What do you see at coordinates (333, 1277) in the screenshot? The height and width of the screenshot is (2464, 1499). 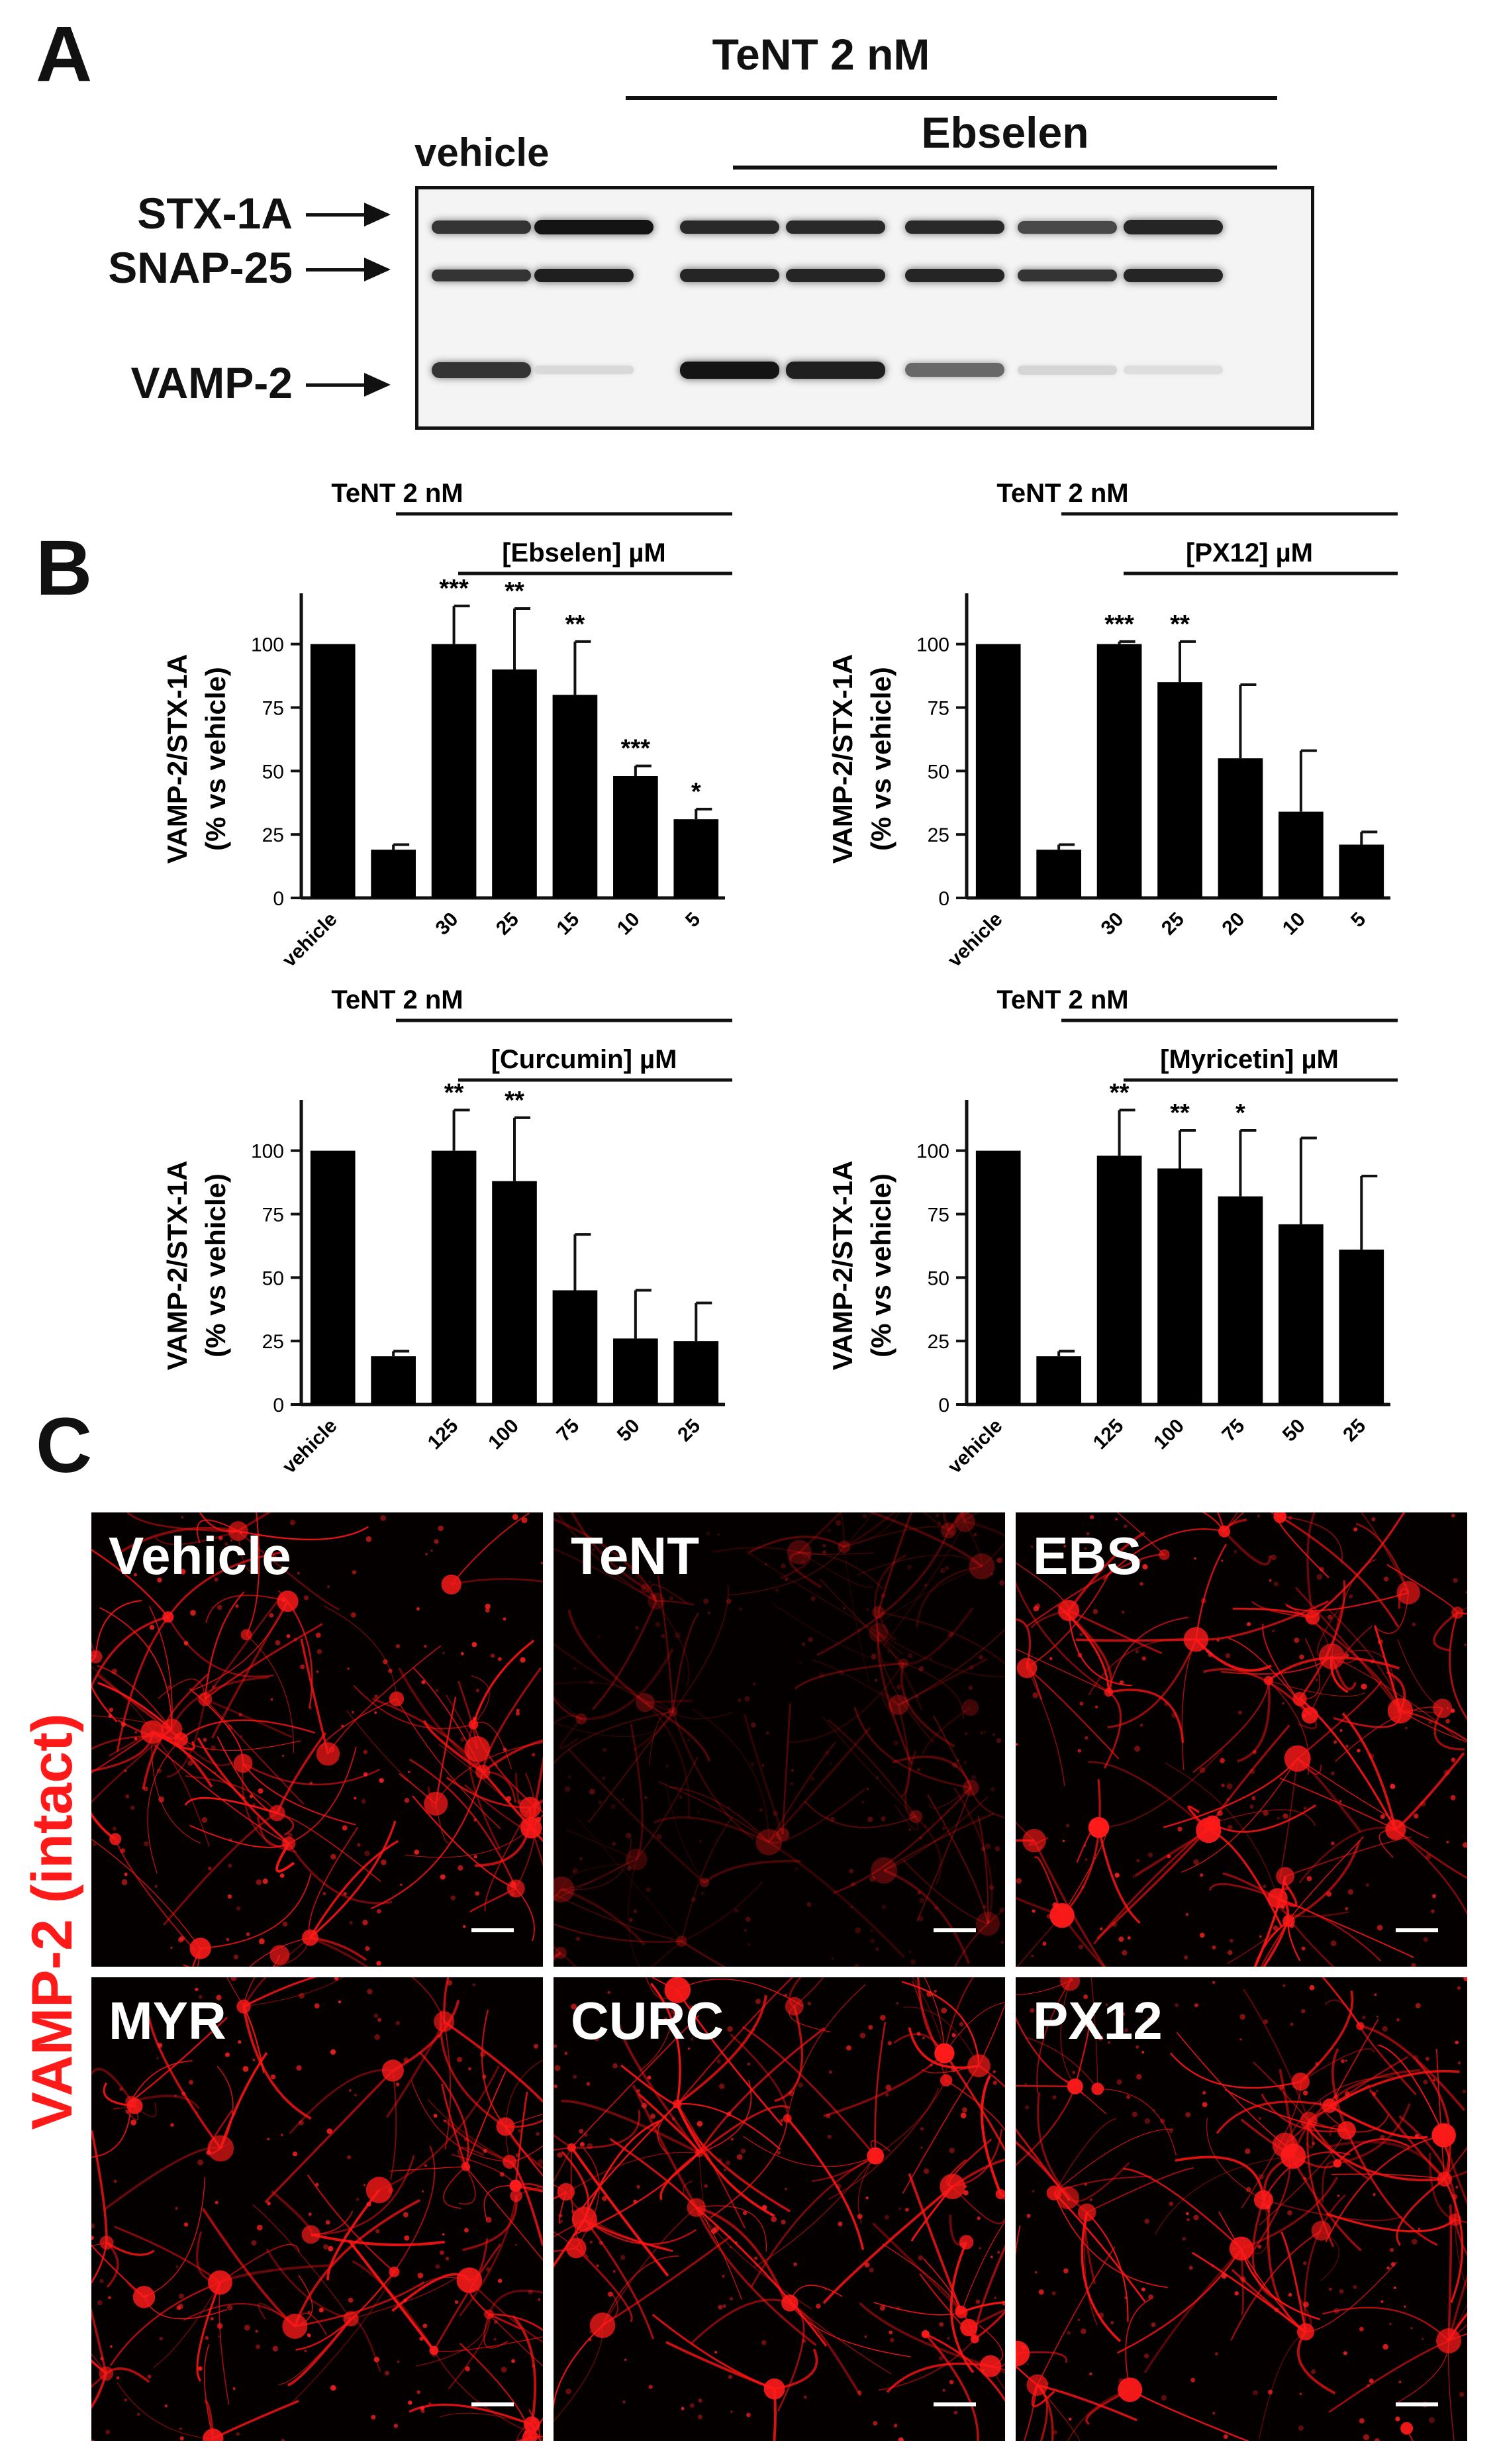 I see `bar` at bounding box center [333, 1277].